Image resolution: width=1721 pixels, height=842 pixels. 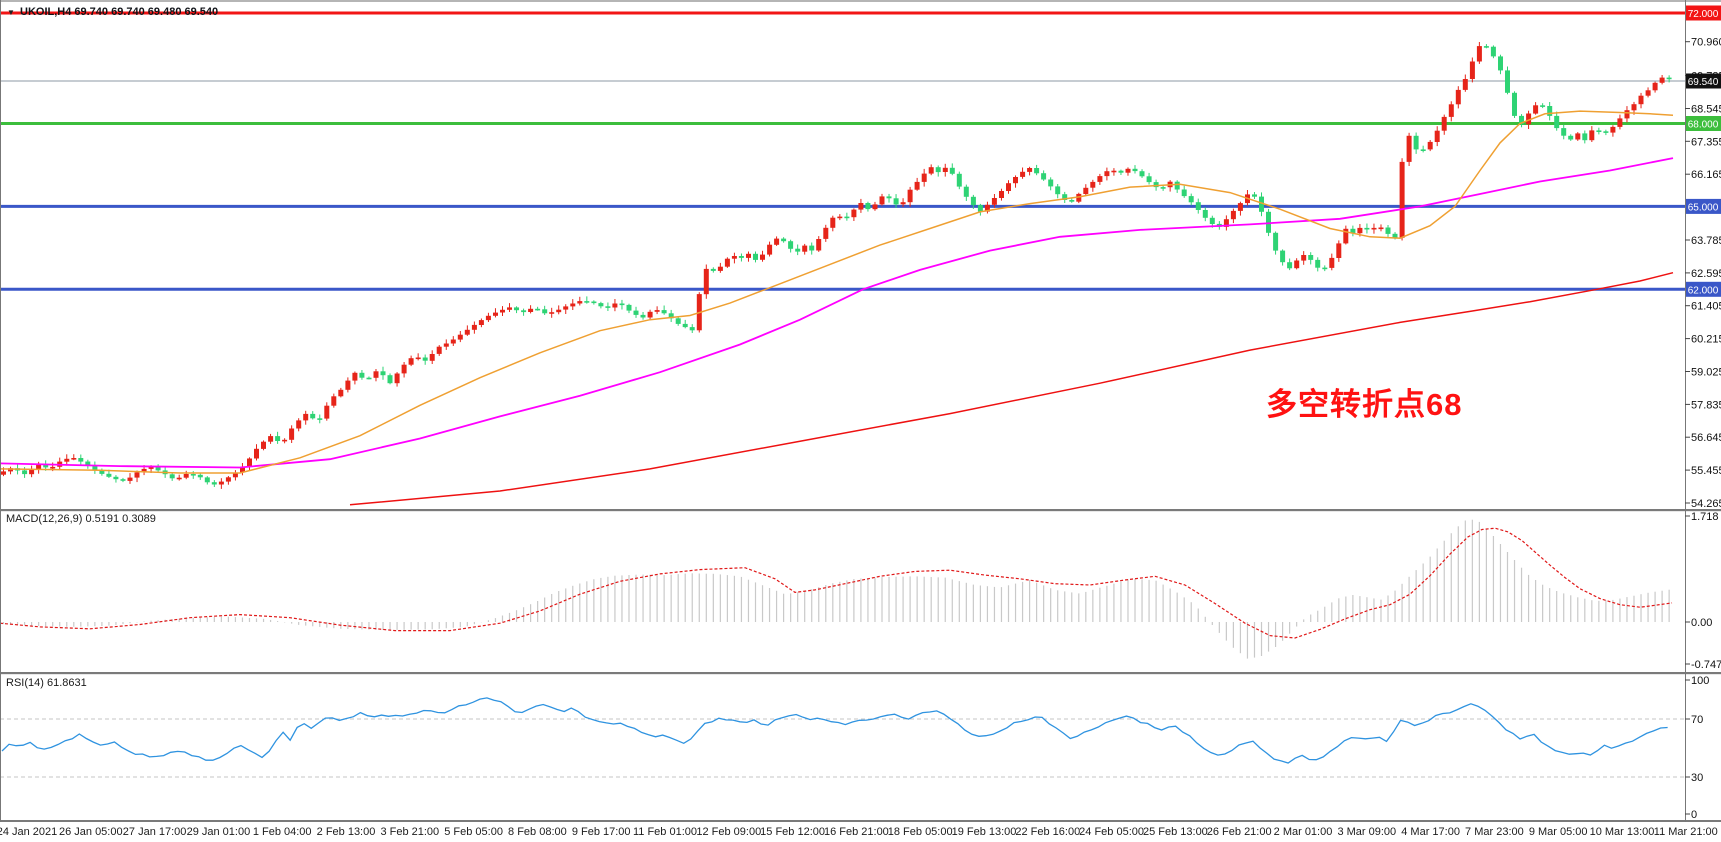 What do you see at coordinates (1111, 832) in the screenshot?
I see `time-axis-label: 24 Feb 05:00` at bounding box center [1111, 832].